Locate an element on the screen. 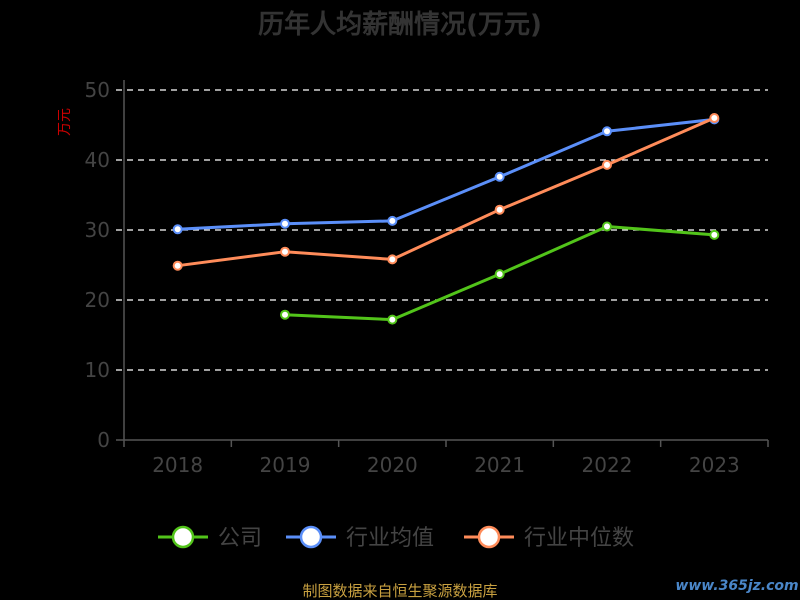 Image resolution: width=800 pixels, height=600 pixels. x-tick-label: 2021 is located at coordinates (499, 465).